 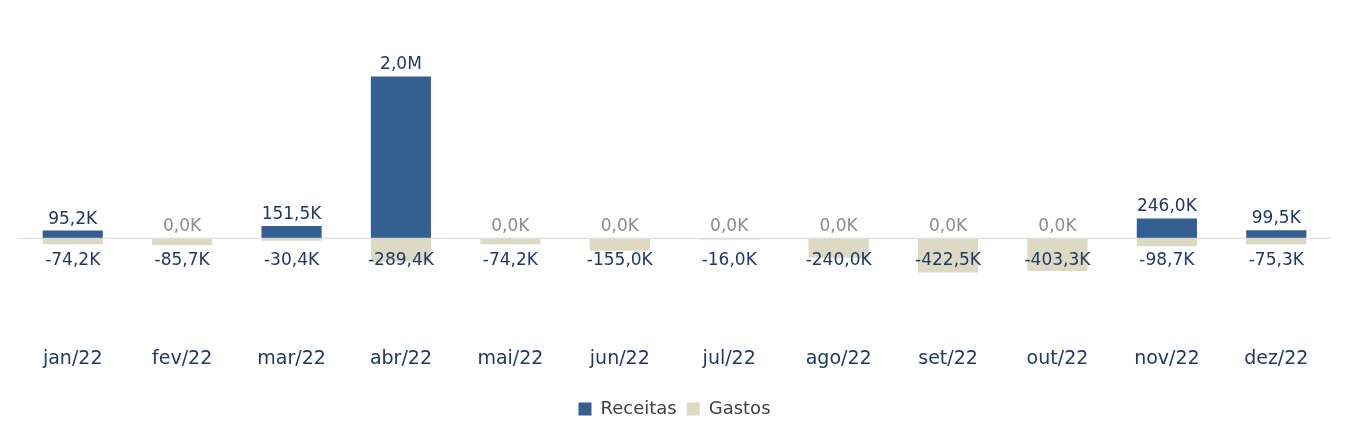 I want to click on legend-label: Gastos, so click(x=739, y=407).